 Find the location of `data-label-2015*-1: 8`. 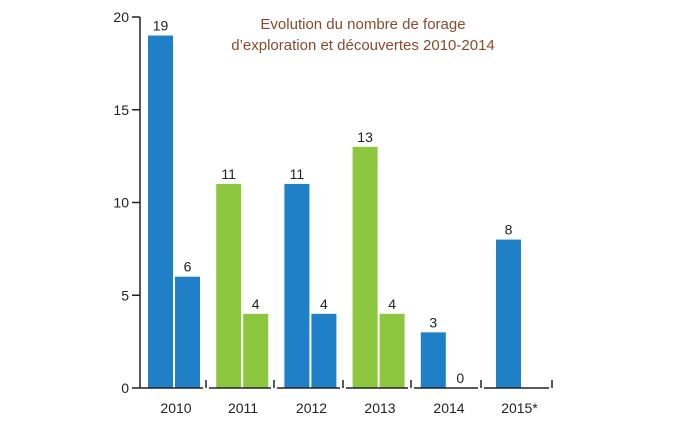

data-label-2015*-1: 8 is located at coordinates (509, 230).